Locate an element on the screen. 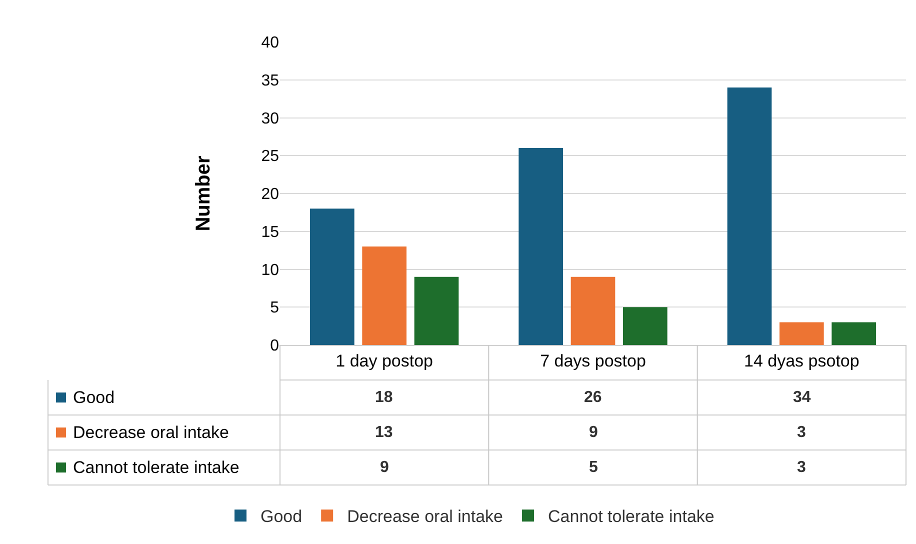 The width and height of the screenshot is (916, 544). y-tick-label: 5 is located at coordinates (275, 308).